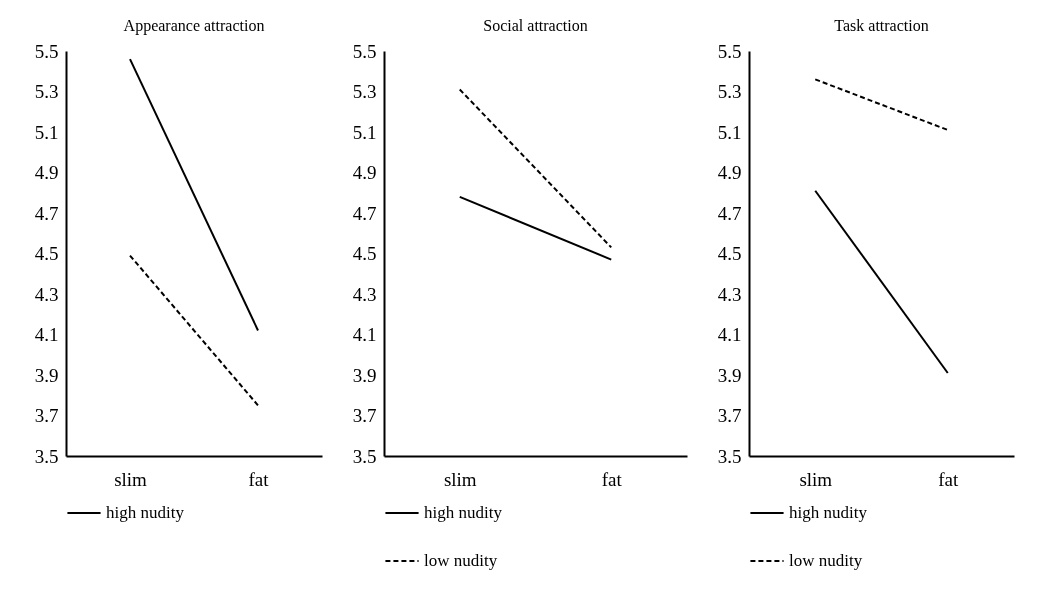 The height and width of the screenshot is (594, 1060). What do you see at coordinates (535, 25) in the screenshot?
I see `chart-title: Social attraction` at bounding box center [535, 25].